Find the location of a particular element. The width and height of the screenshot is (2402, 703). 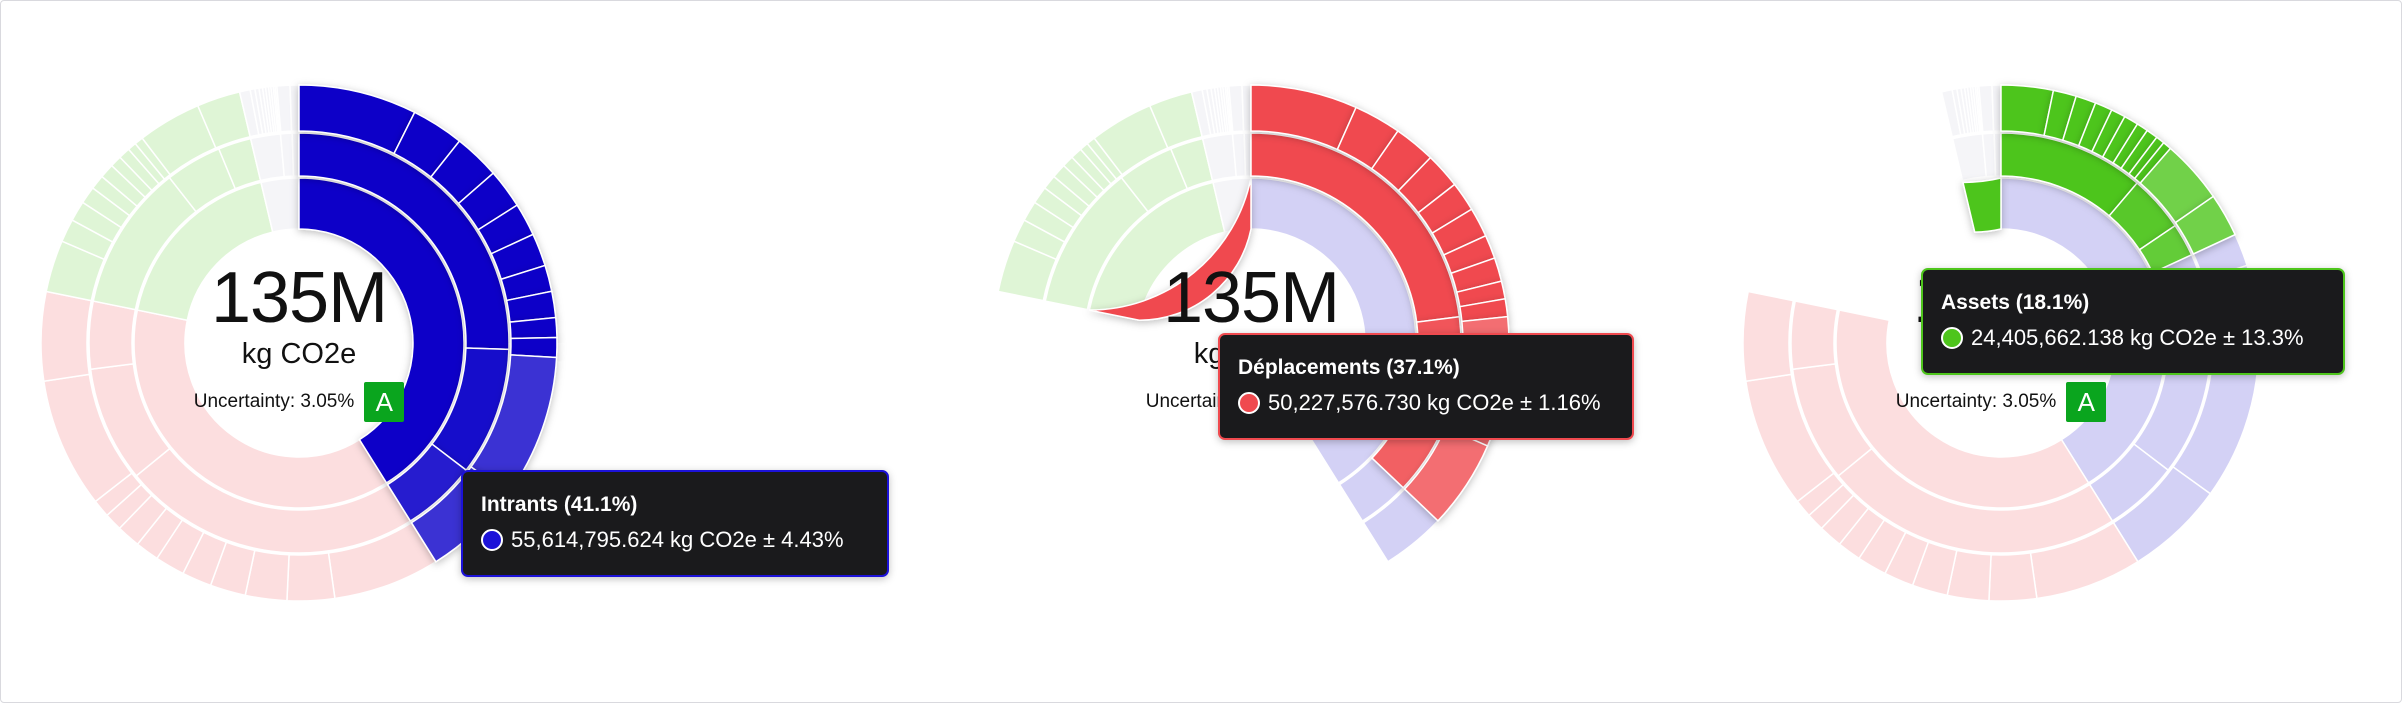

tooltip-value: 50,227,576.730 kg CO2e ± 1.16% is located at coordinates (1434, 402).